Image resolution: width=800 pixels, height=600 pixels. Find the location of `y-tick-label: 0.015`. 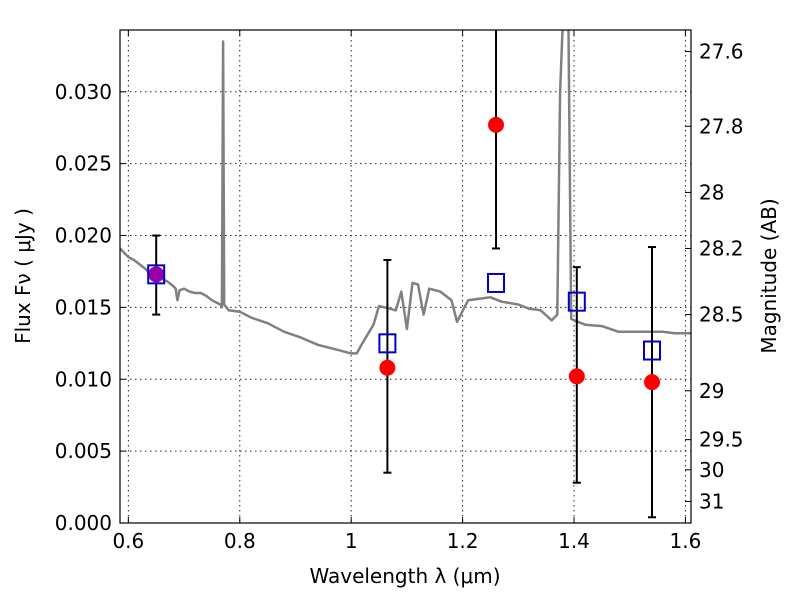

y-tick-label: 0.015 is located at coordinates (83, 307).